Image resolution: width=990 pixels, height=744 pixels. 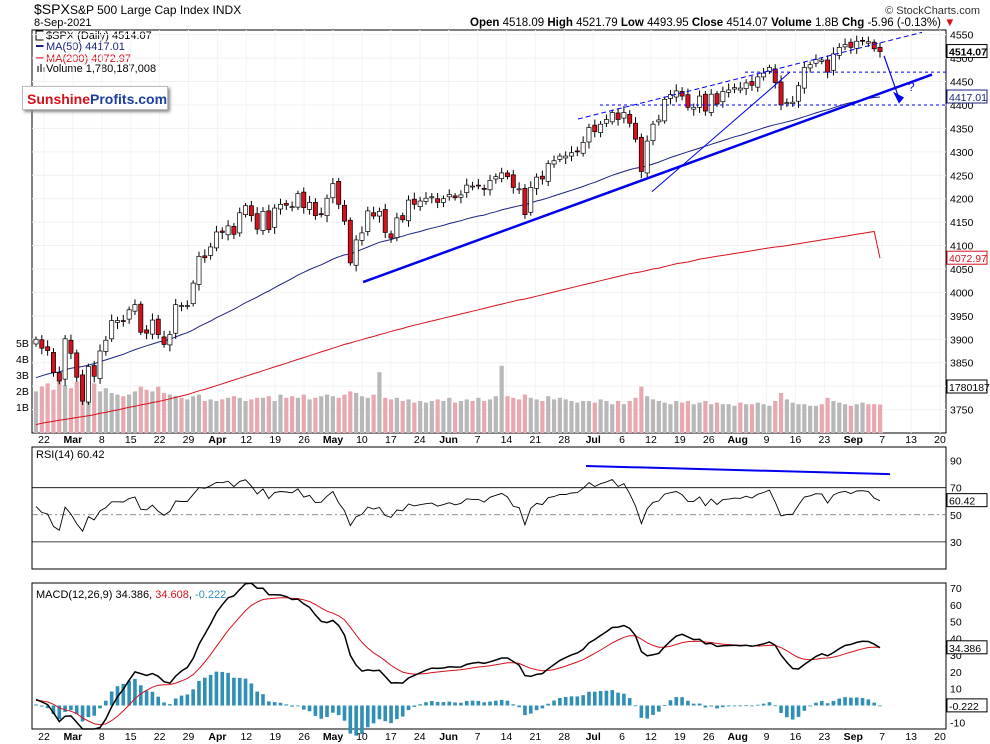 I want to click on x-tick-label: 21, so click(x=536, y=440).